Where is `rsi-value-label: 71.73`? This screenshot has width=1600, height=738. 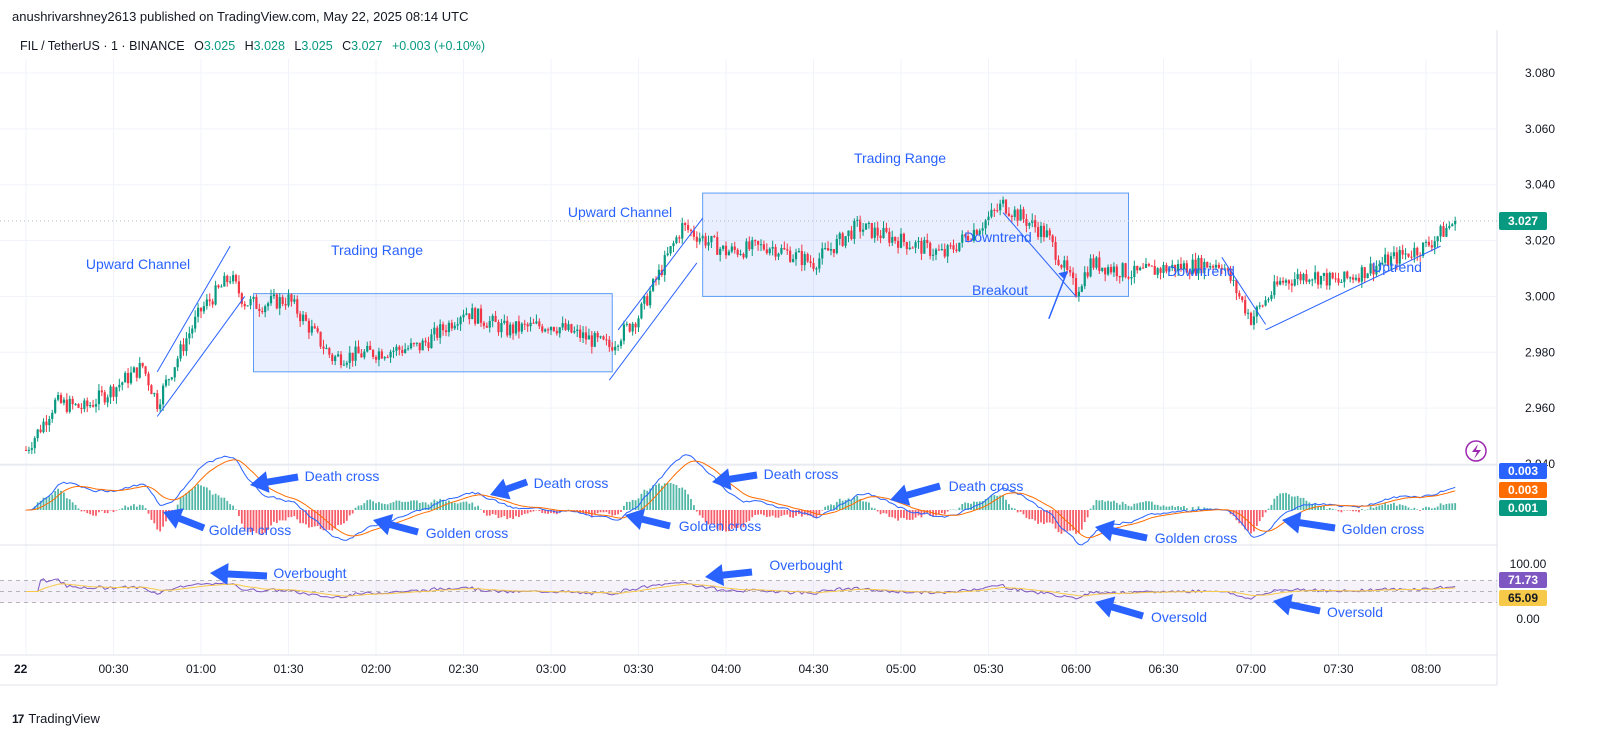 rsi-value-label: 71.73 is located at coordinates (1523, 580).